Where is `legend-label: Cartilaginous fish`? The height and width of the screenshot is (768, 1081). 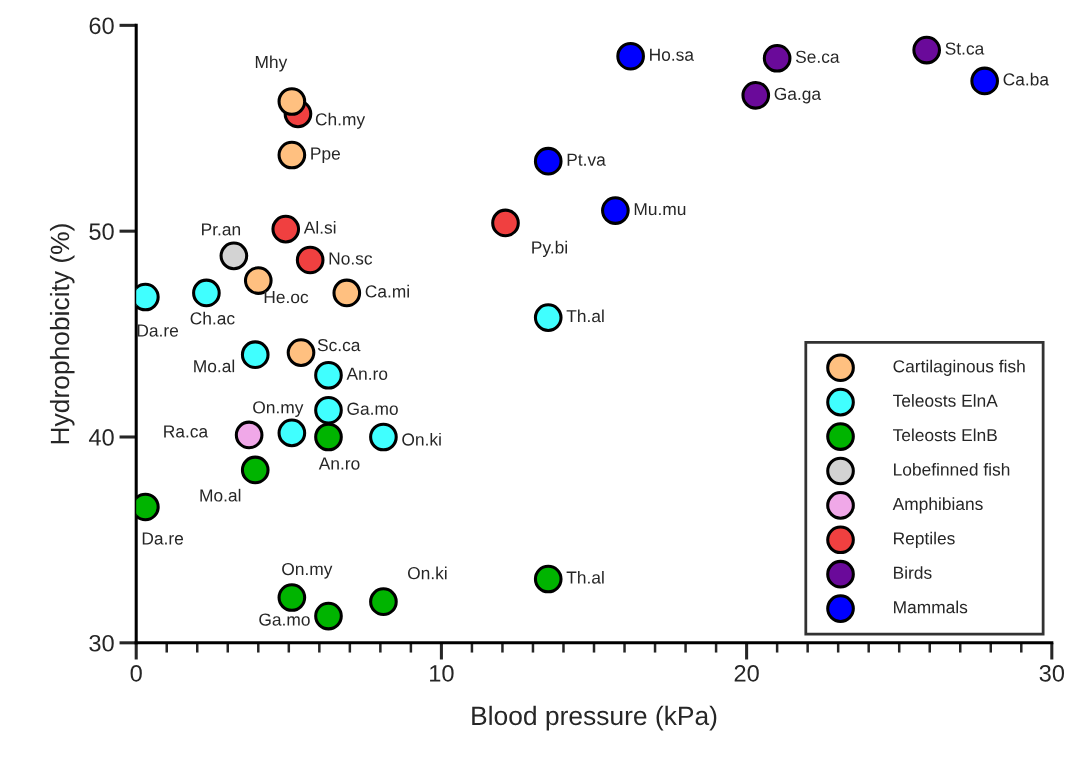
legend-label: Cartilaginous fish is located at coordinates (959, 367).